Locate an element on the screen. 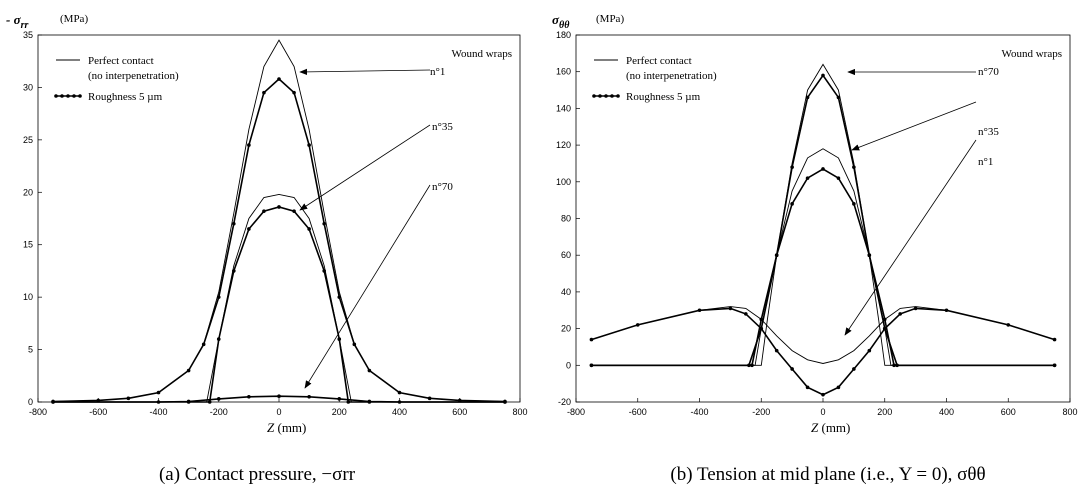  legend-label: Roughness 5 µm is located at coordinates (663, 97).